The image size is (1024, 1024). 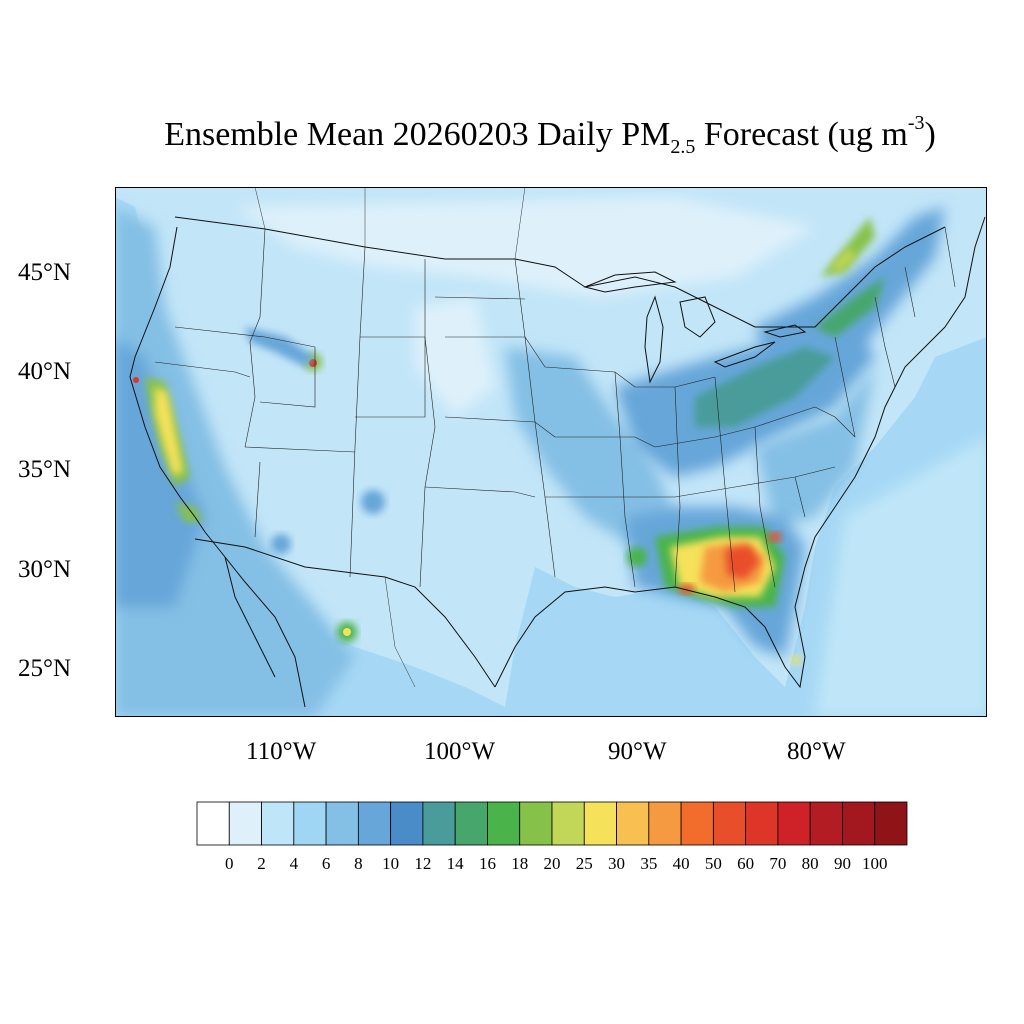 What do you see at coordinates (455, 863) in the screenshot?
I see `colorbar-tick-label: 14` at bounding box center [455, 863].